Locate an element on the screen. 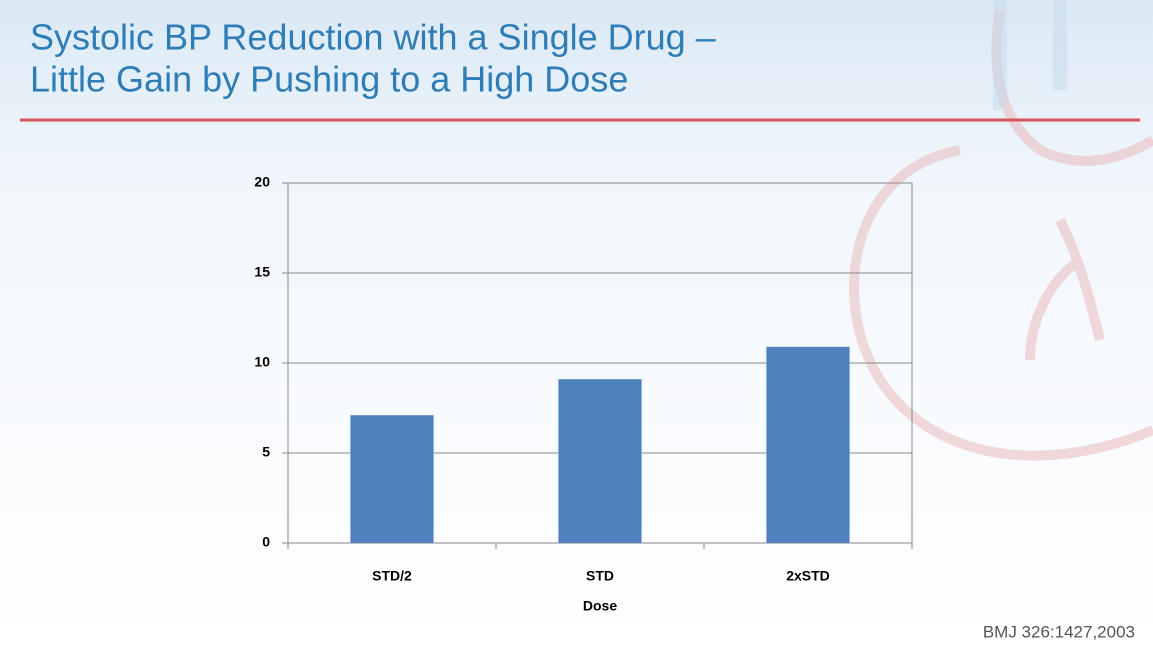 This screenshot has width=1153, height=650. y-tick-label: 5 is located at coordinates (266, 452).